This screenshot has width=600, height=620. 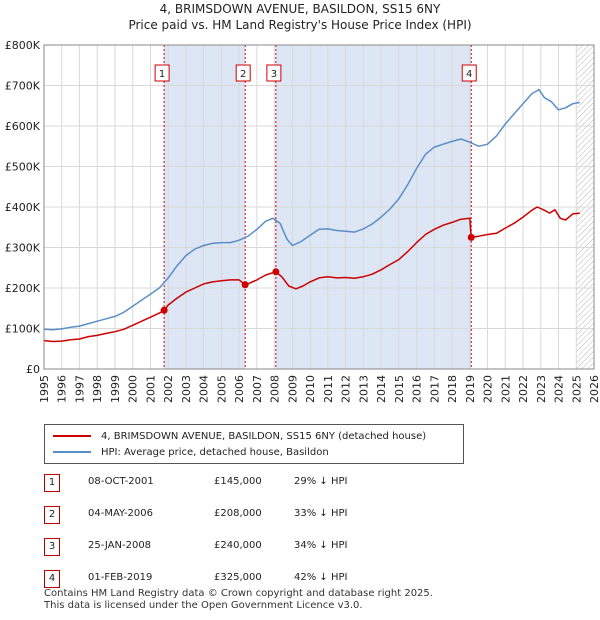 What do you see at coordinates (321, 481) in the screenshot?
I see `transaction-hpi-diff: 29% ↓ HPI` at bounding box center [321, 481].